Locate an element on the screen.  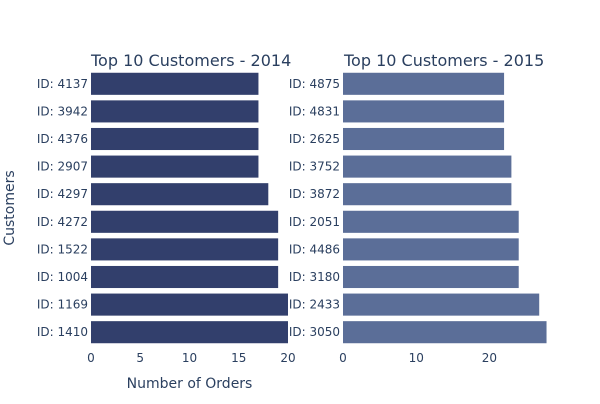
category-label: ID: 3942 is located at coordinates (62, 111).